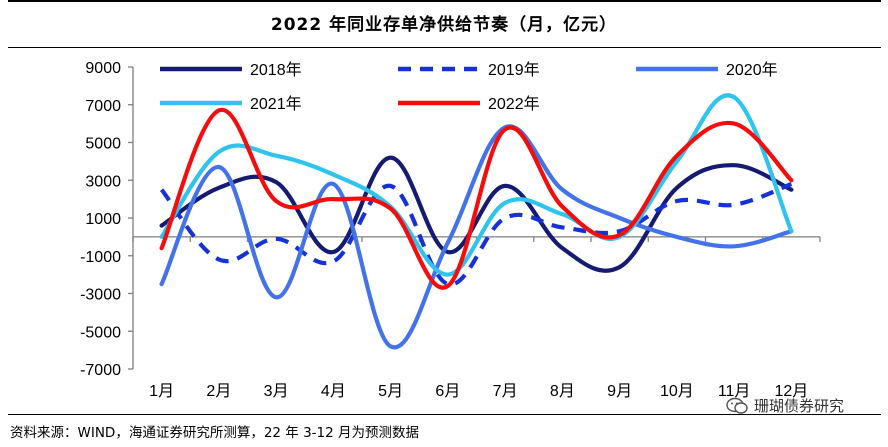 This screenshot has width=888, height=447. I want to click on y-tick-label: 9000, so click(103, 68).